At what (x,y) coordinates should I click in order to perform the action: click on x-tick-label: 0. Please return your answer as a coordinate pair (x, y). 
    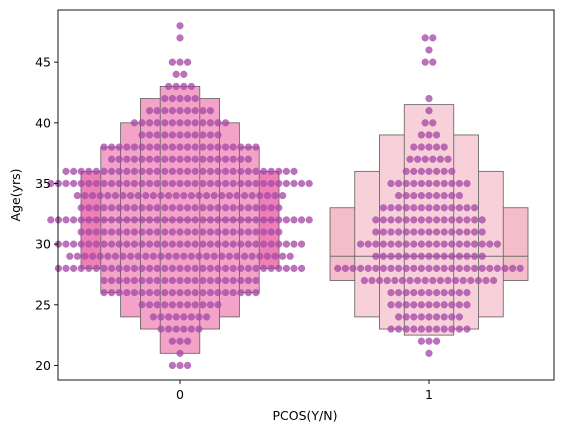
    Looking at the image, I should click on (180, 394).